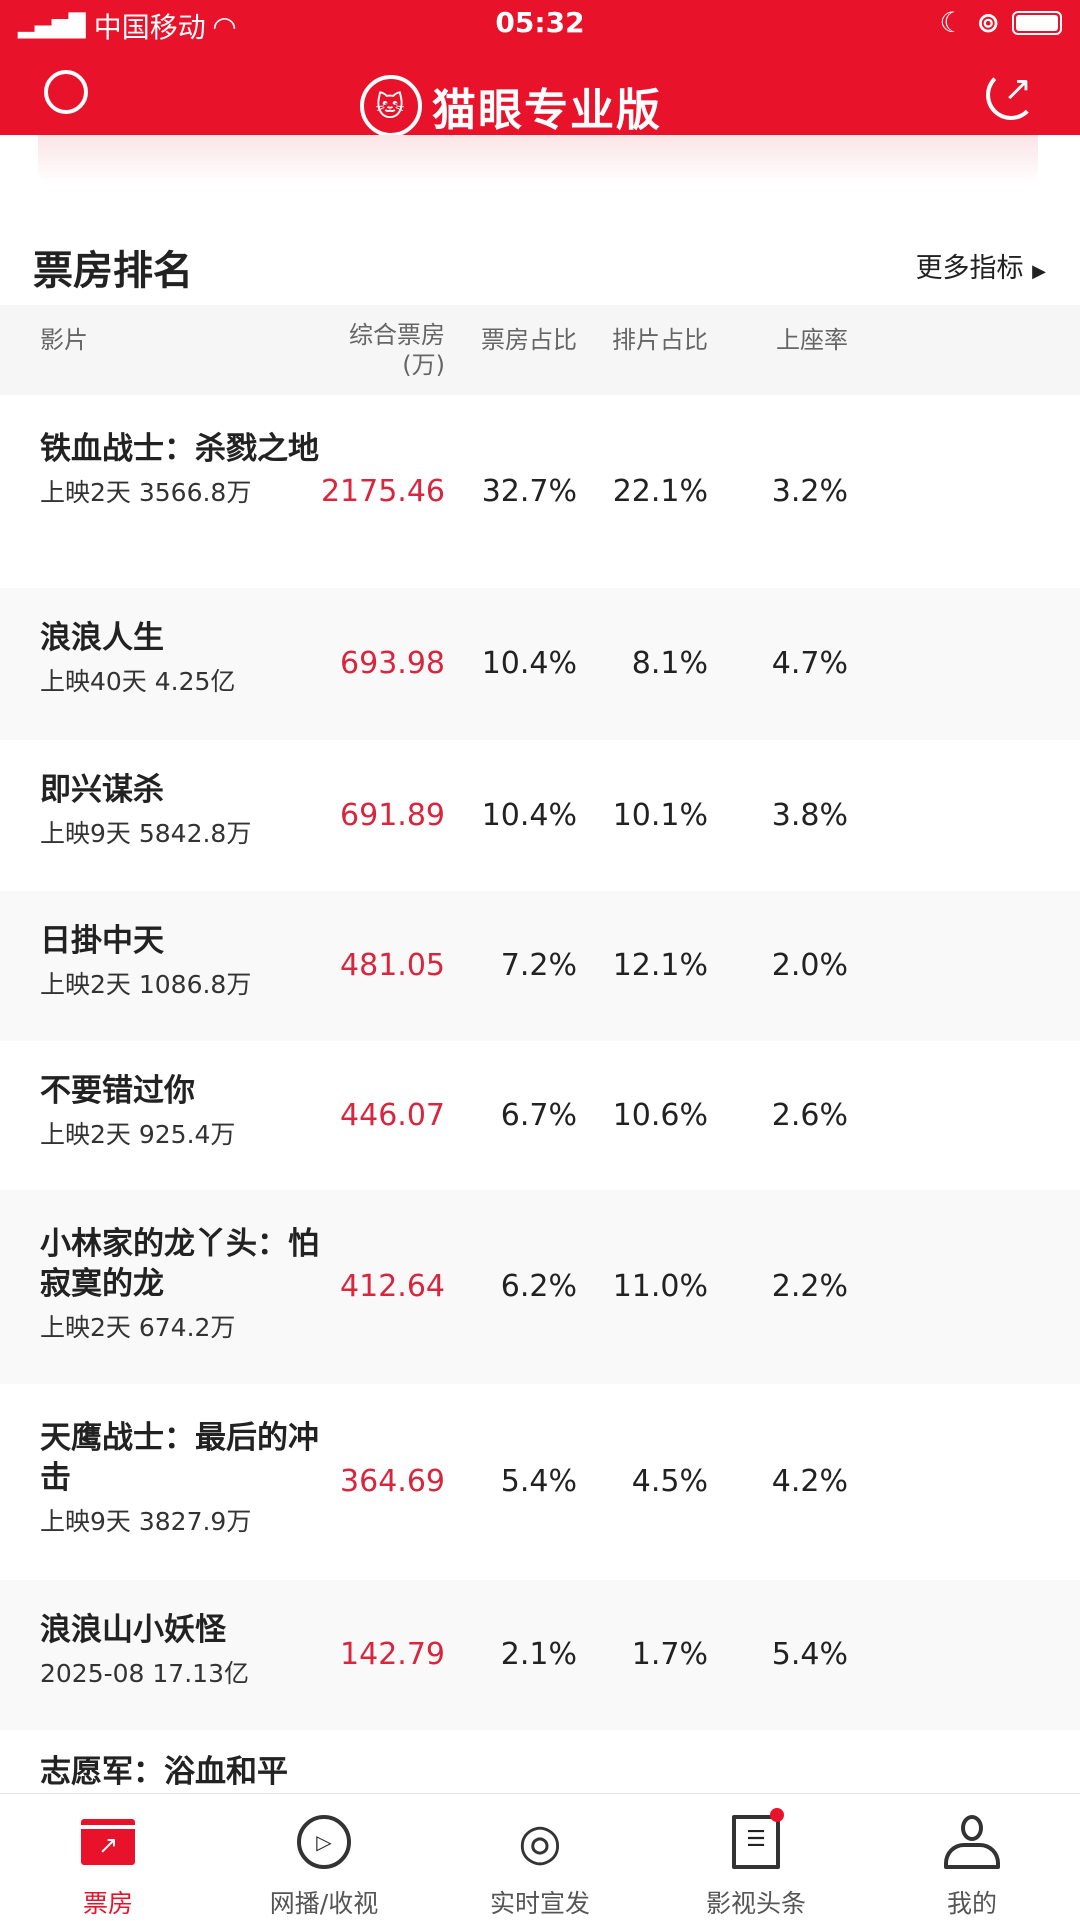 Image resolution: width=1080 pixels, height=1921 pixels. What do you see at coordinates (809, 1481) in the screenshot?
I see `seat-rate-value: 4.2%` at bounding box center [809, 1481].